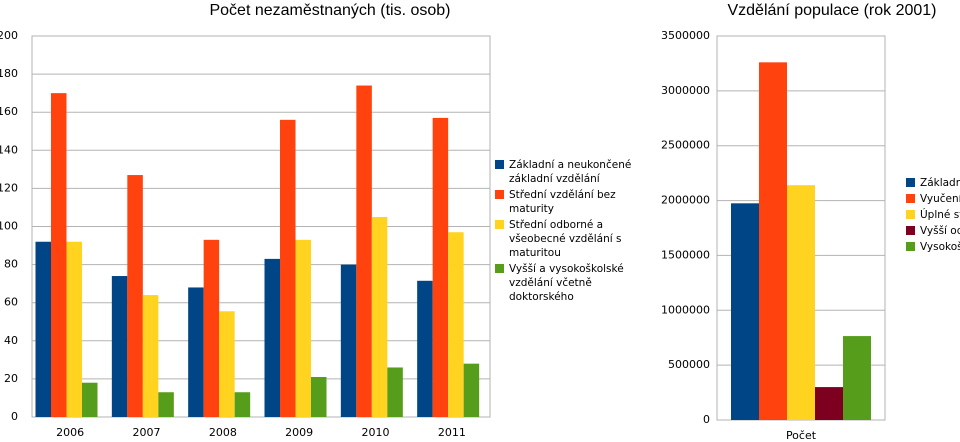  I want to click on y-tick-label: 3500000, so click(685, 35).